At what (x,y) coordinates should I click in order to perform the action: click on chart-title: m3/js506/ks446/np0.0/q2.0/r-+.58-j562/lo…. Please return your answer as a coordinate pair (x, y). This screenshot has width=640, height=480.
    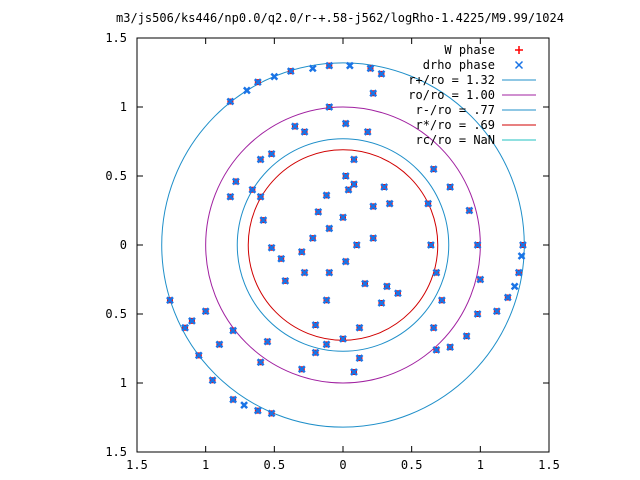
    Looking at the image, I should click on (340, 18).